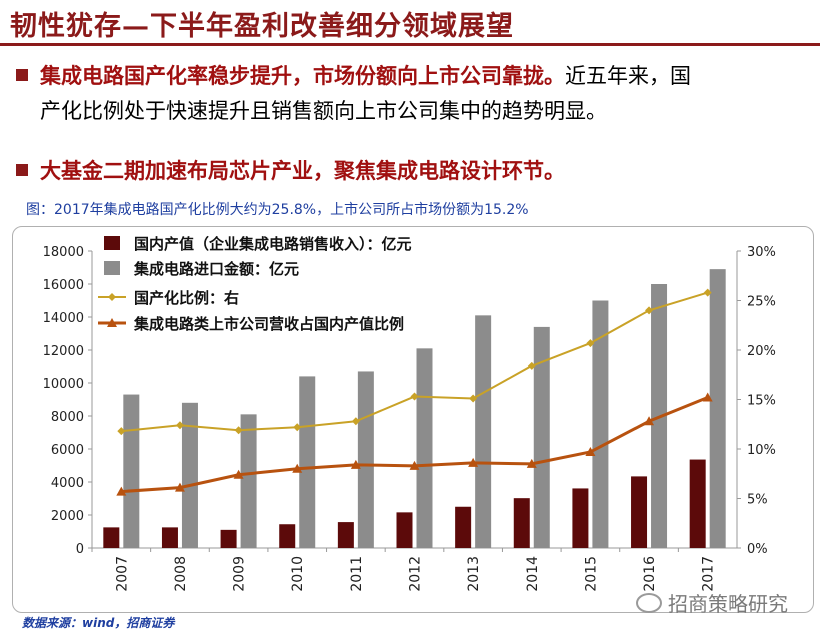  What do you see at coordinates (63, 318) in the screenshot?
I see `left-tick-label: 14000` at bounding box center [63, 318].